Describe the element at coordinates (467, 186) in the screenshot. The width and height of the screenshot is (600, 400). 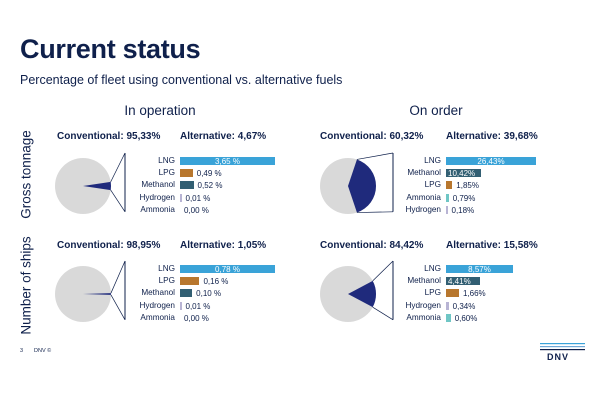
I see `bar-value-lpg: 1,85%` at that location.